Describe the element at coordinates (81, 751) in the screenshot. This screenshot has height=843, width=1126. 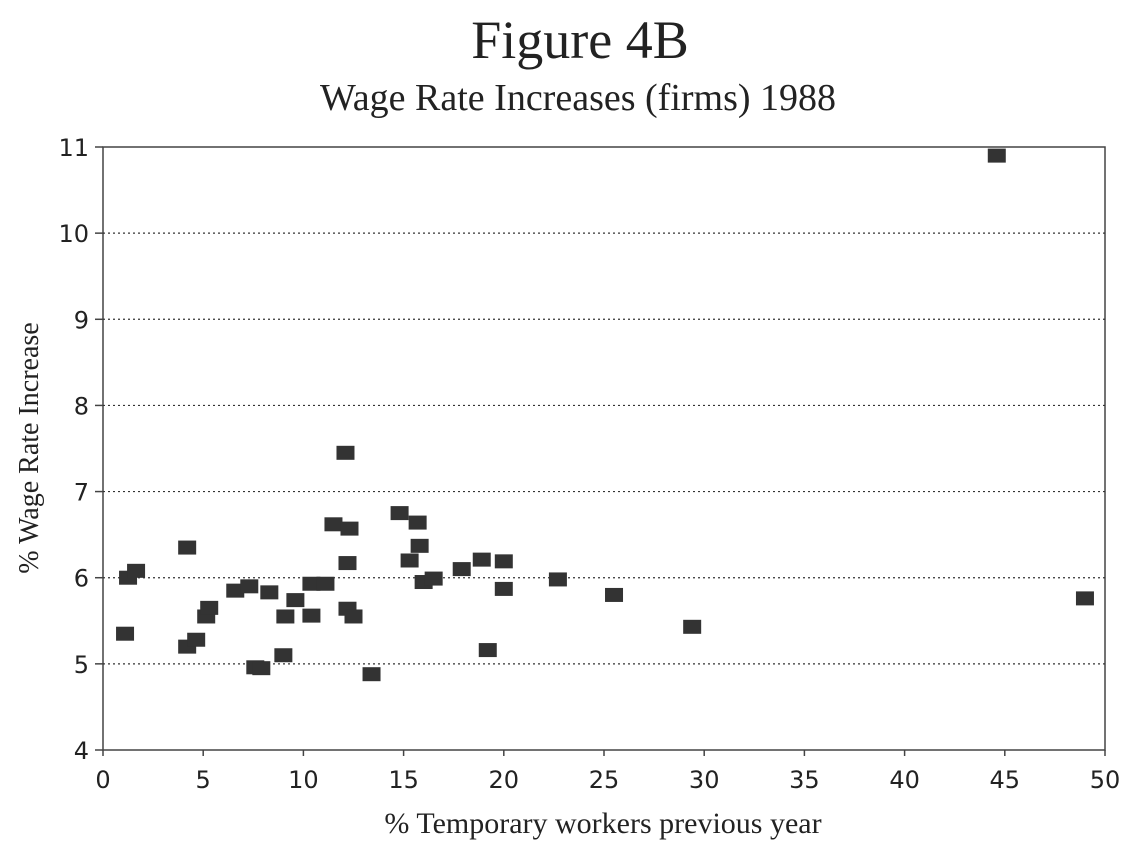
I see `y-tick-label: 4` at that location.